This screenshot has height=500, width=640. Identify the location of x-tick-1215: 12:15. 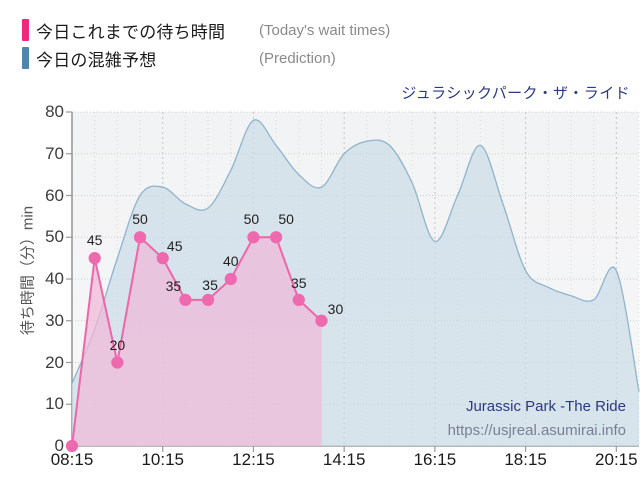
(253, 459).